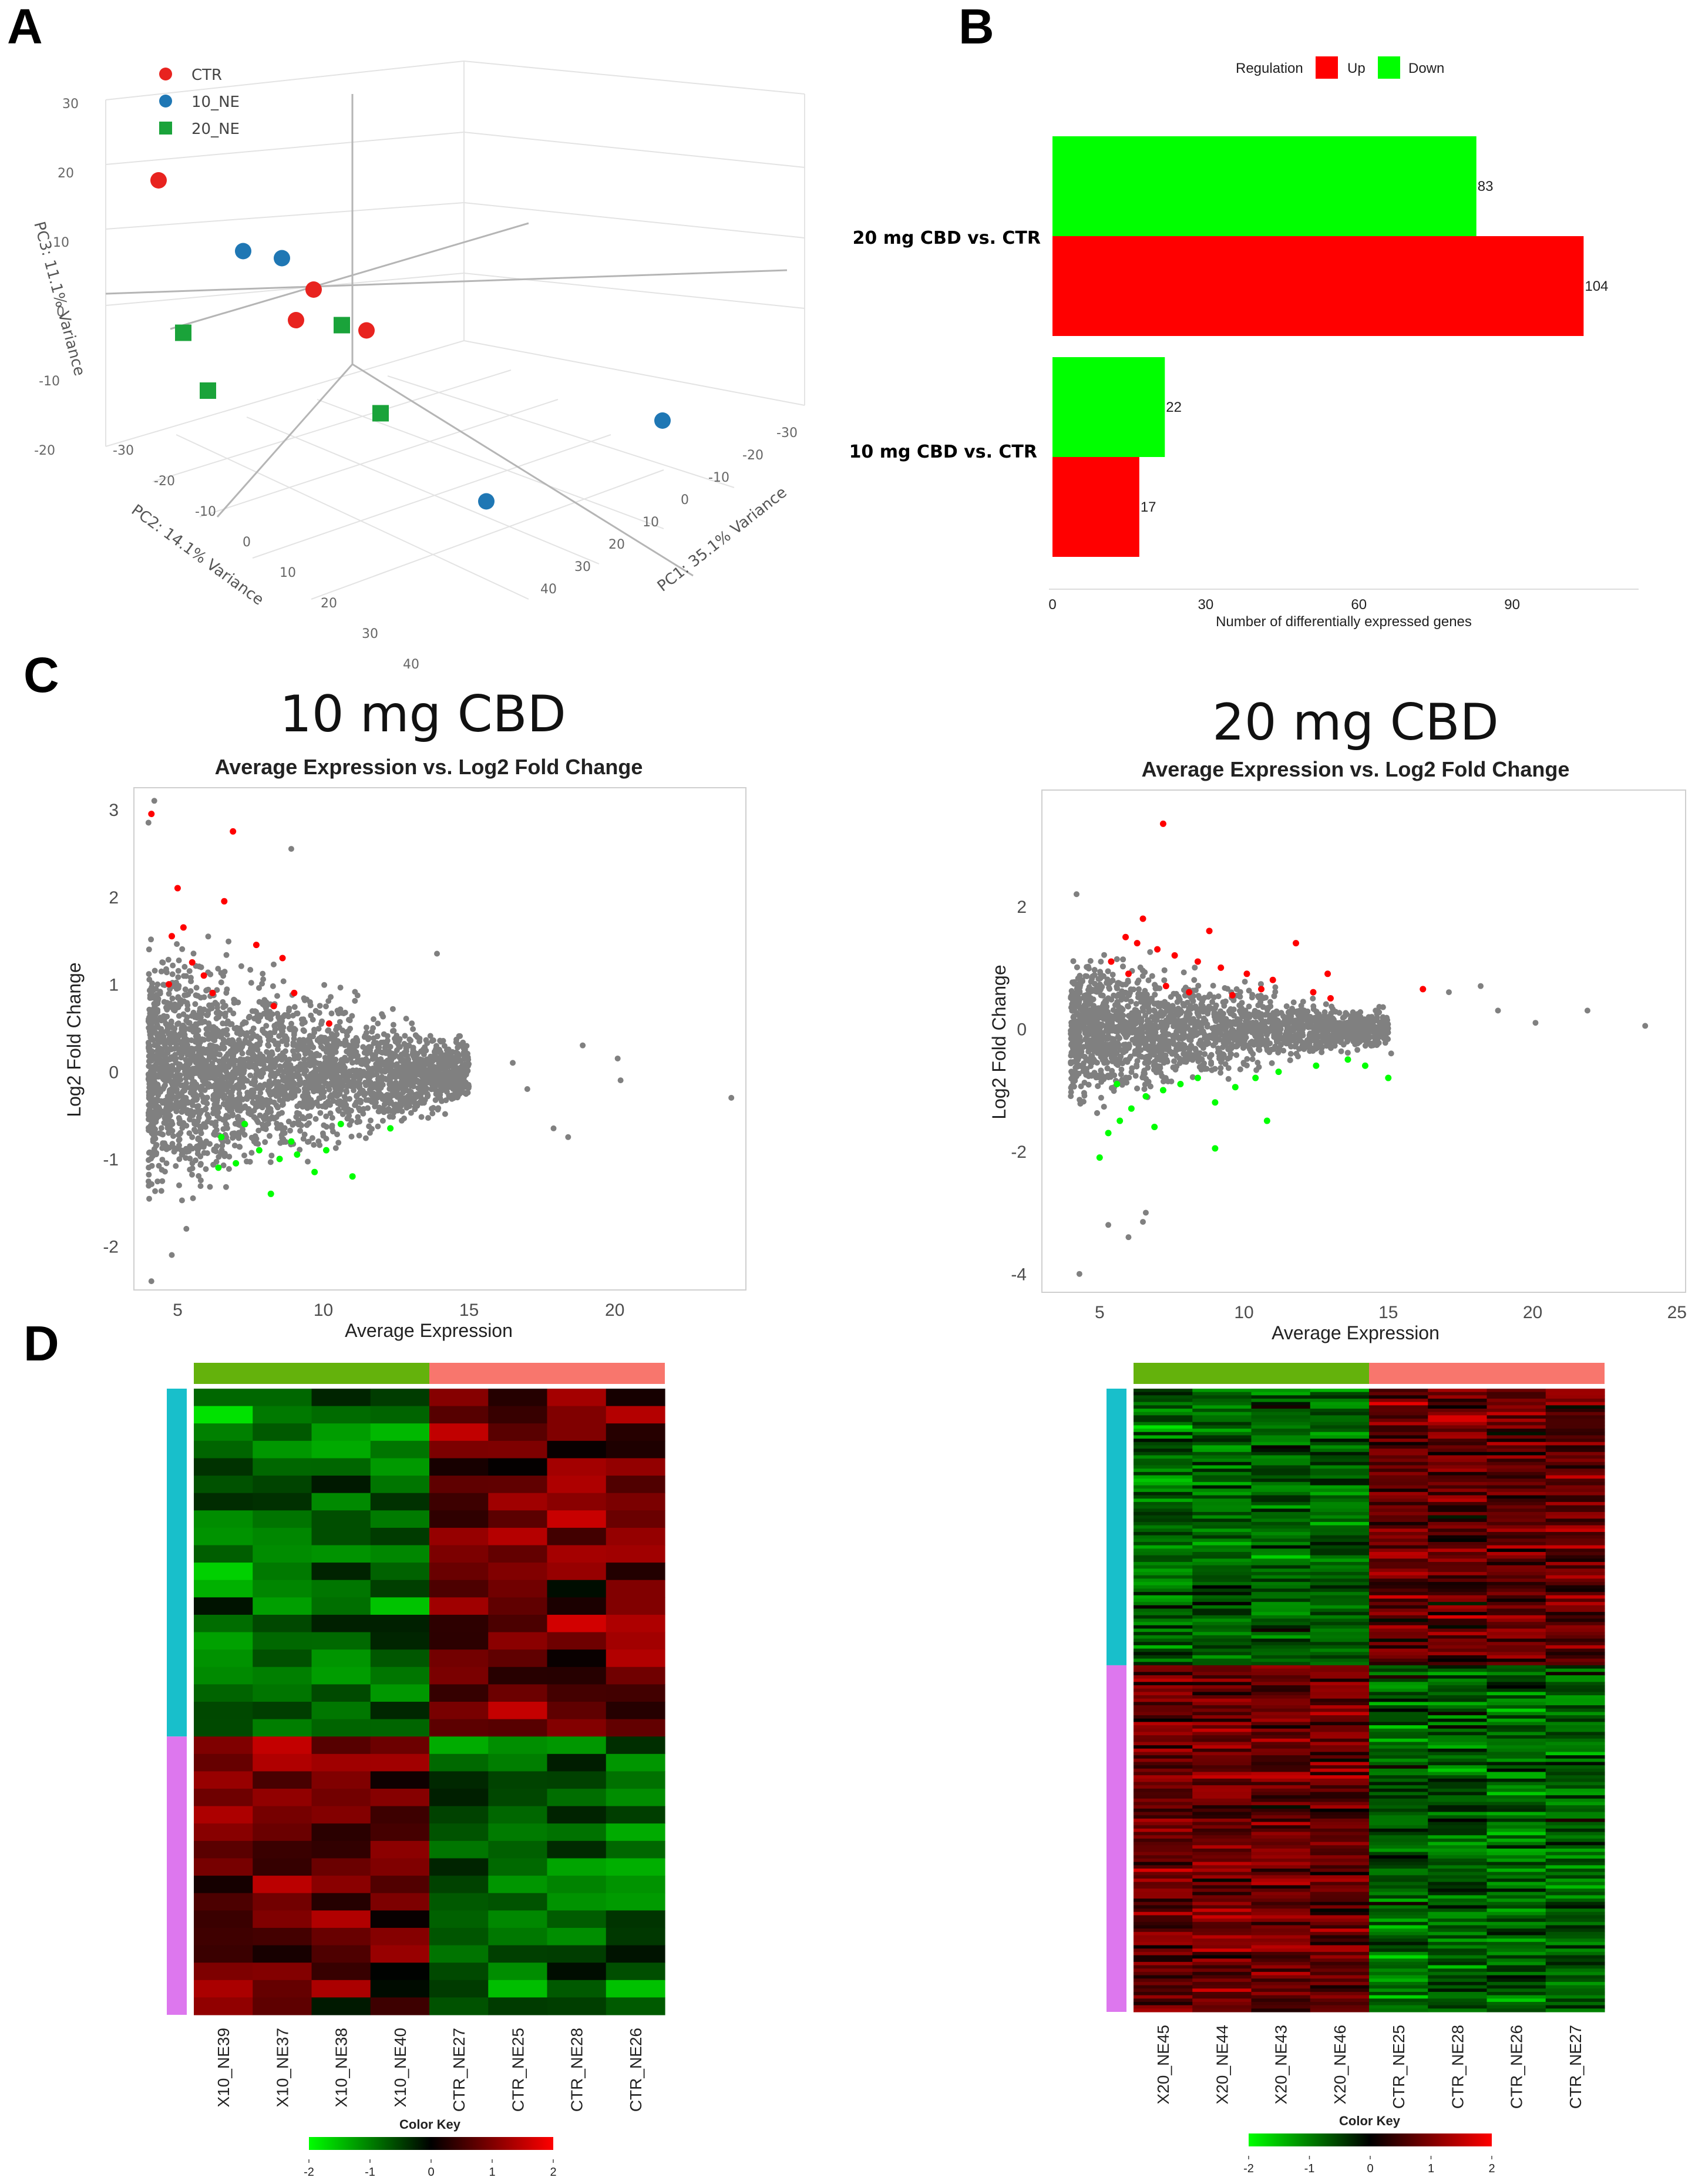 This screenshot has height=2184, width=1695. I want to click on pc2-tick: -30, so click(123, 450).